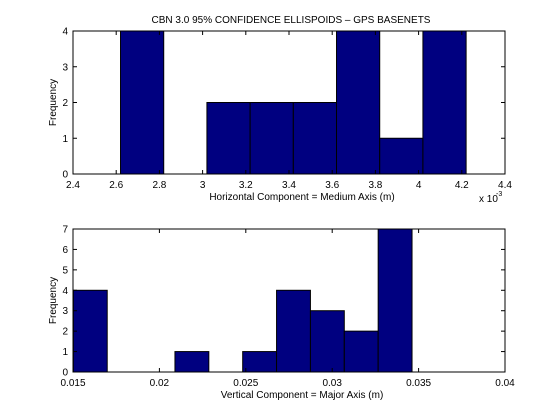 This screenshot has height=420, width=560. What do you see at coordinates (116, 185) in the screenshot?
I see `x-tick-label: 2.6` at bounding box center [116, 185].